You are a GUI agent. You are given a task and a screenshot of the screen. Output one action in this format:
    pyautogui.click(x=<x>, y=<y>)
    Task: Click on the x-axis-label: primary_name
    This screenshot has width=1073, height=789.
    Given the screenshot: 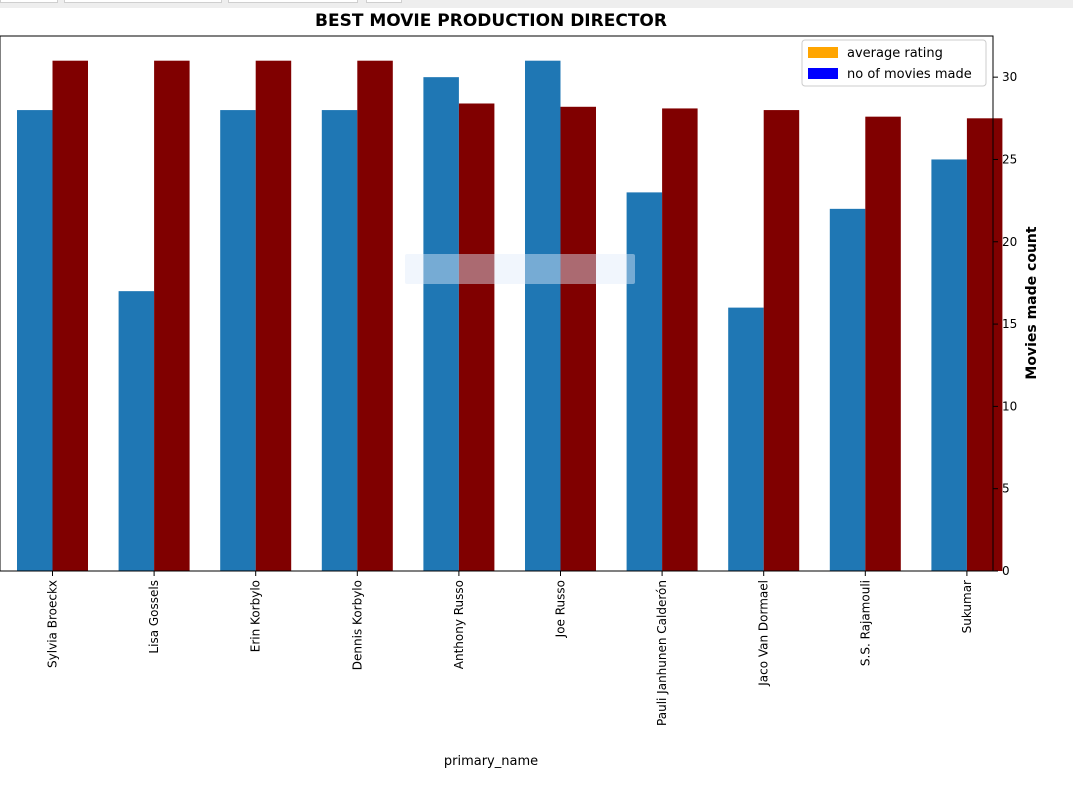 What is the action you would take?
    pyautogui.click(x=491, y=761)
    